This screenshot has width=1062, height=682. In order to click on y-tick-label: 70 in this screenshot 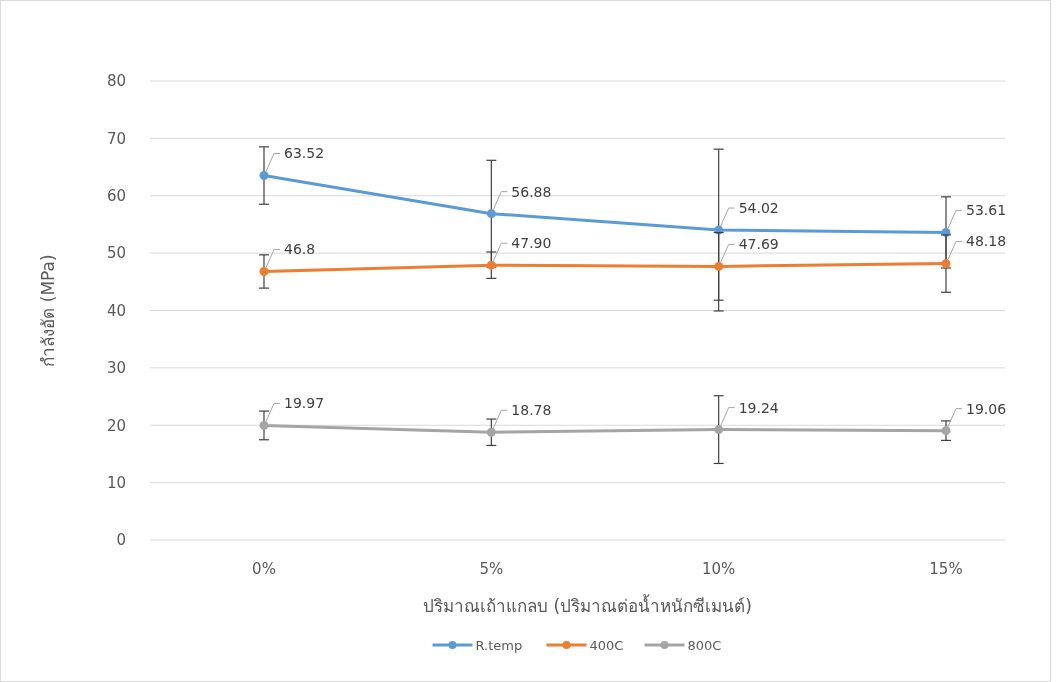, I will do `click(116, 138)`.